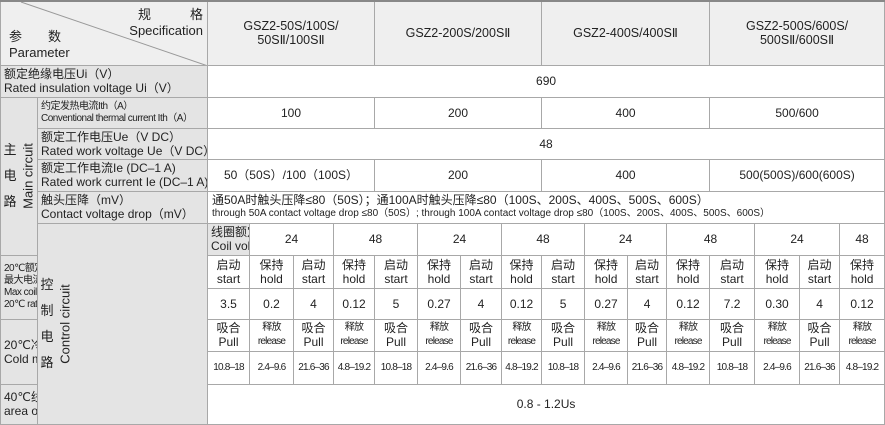  I want to click on label-cn: 额定工作电压Ue（V DC）, so click(111, 136).